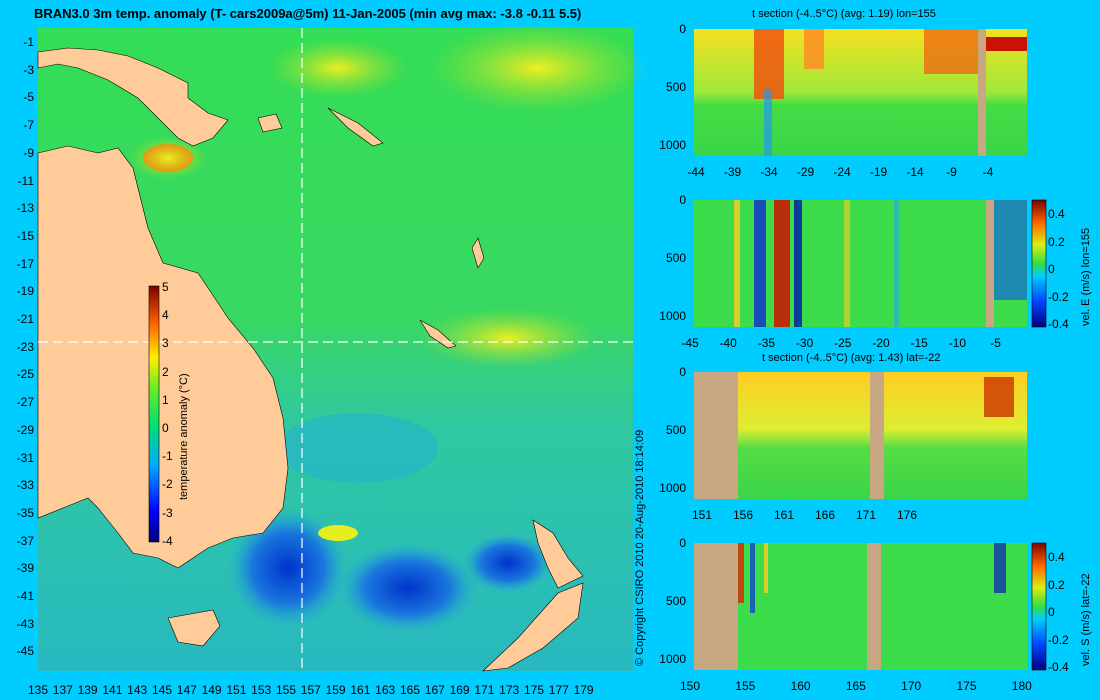  Describe the element at coordinates (844, 14) in the screenshot. I see `section-1-title: t section (-4..5°C) (avg: 1.19) lon=155` at that location.